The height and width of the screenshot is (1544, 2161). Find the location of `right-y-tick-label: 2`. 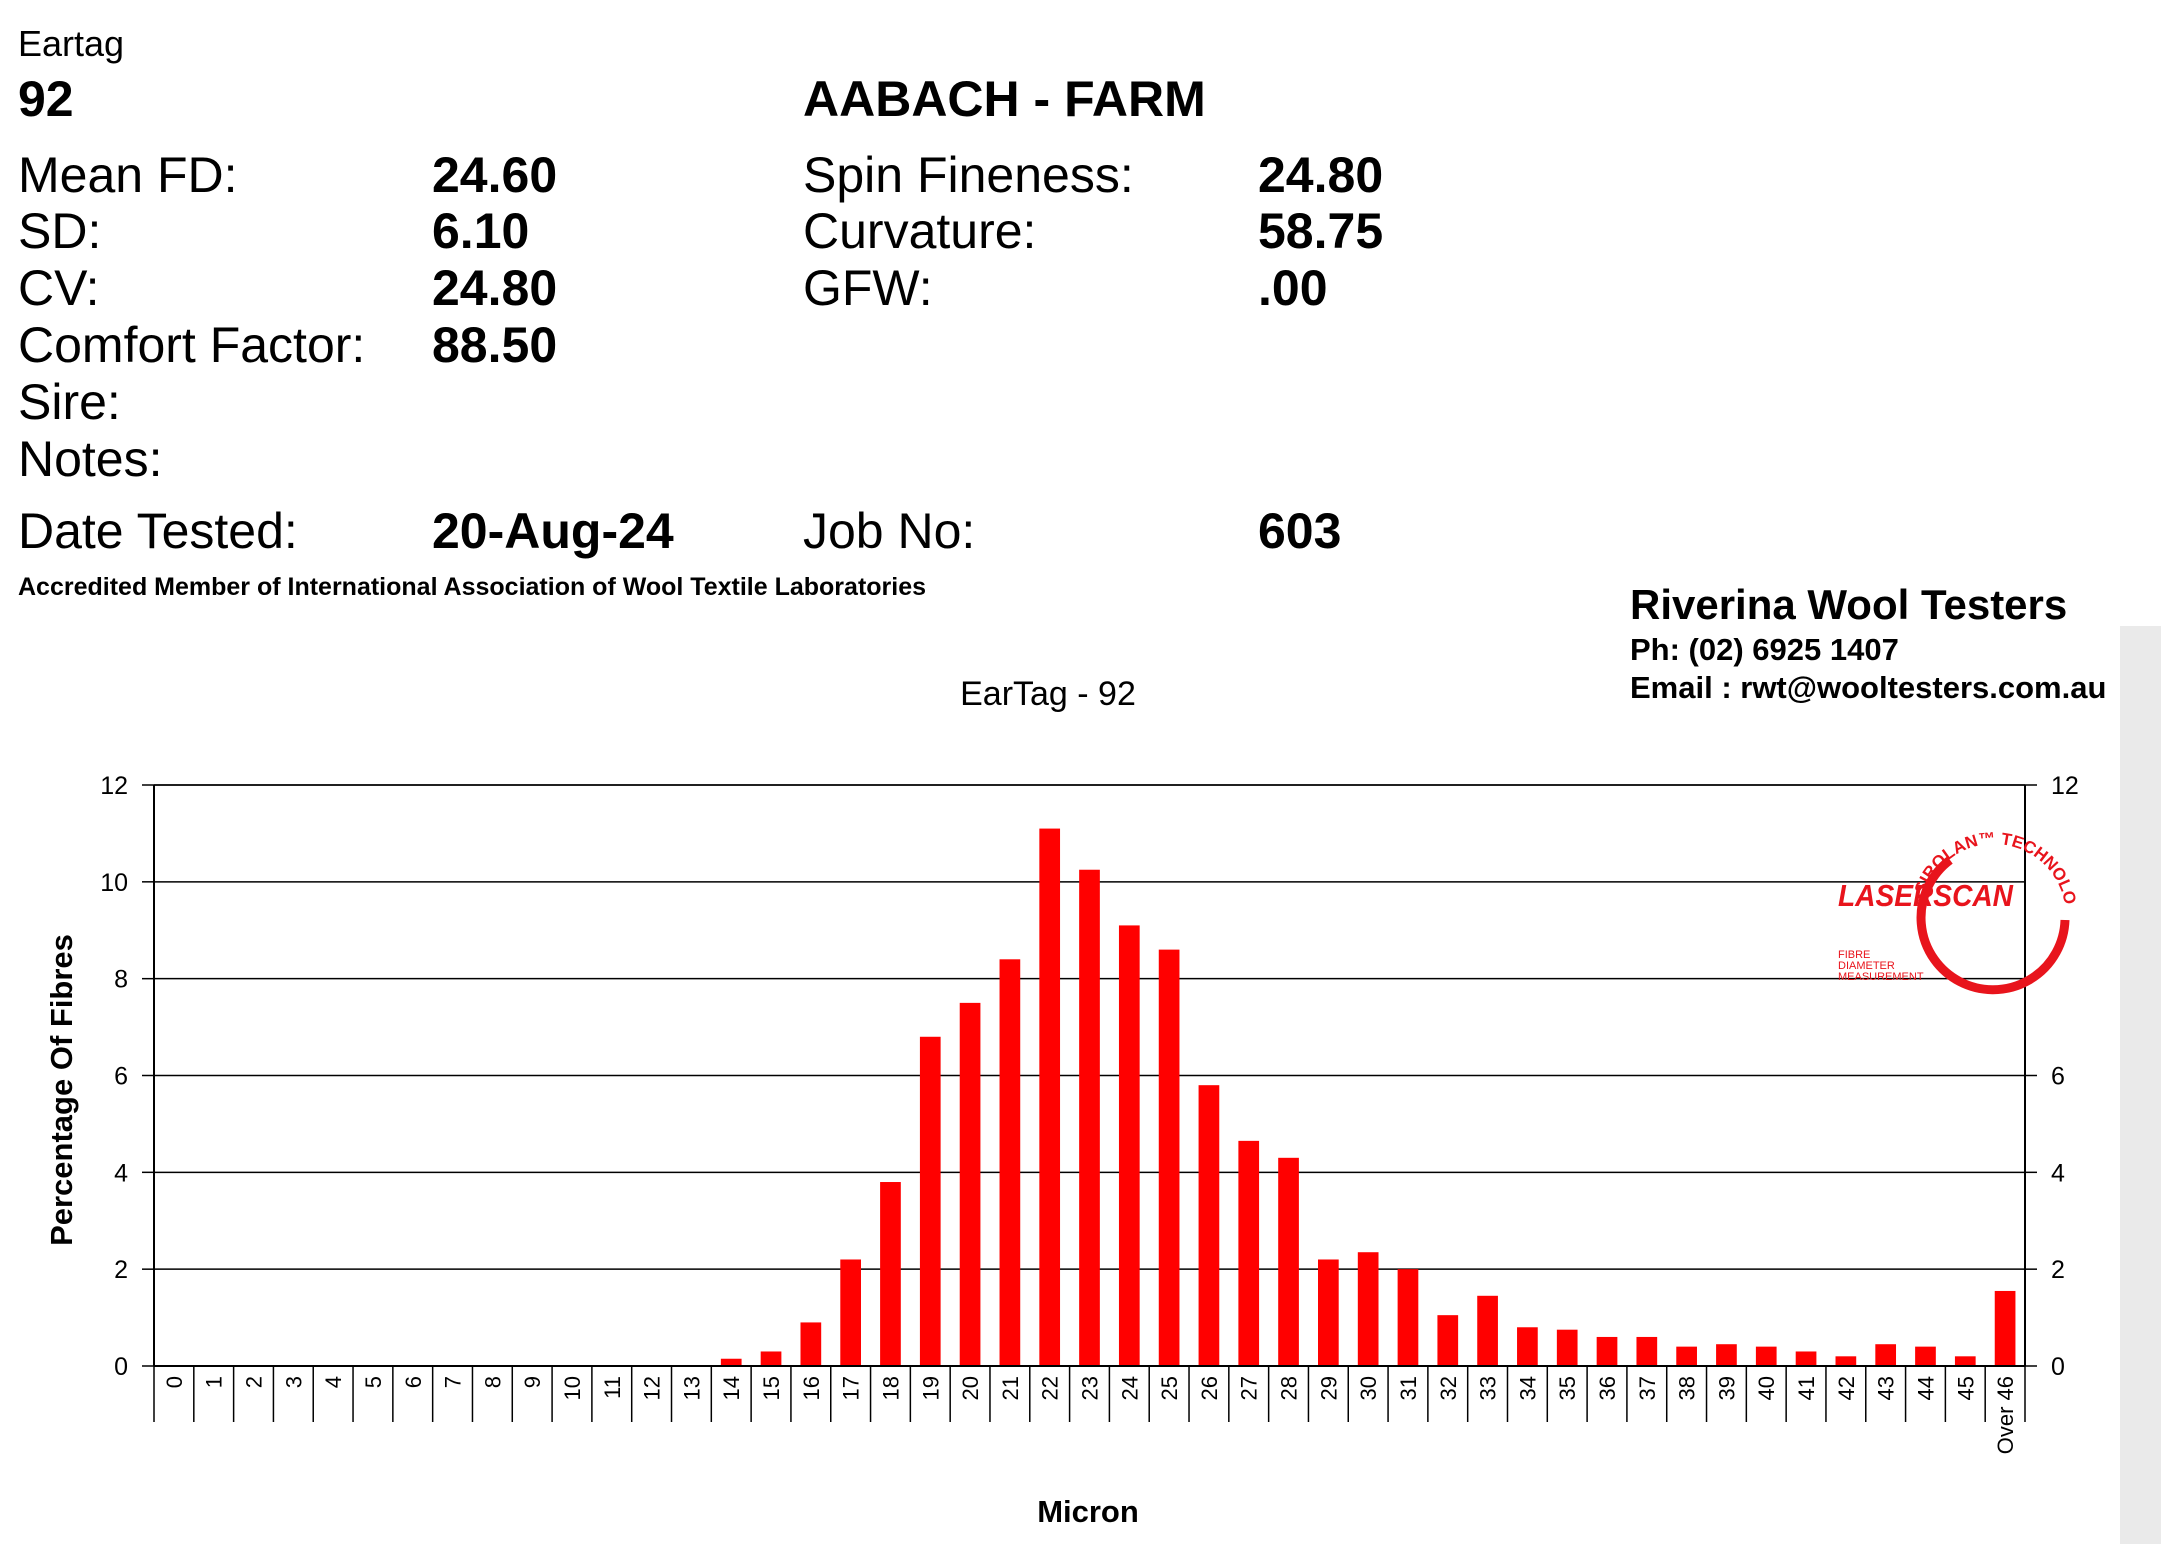

right-y-tick-label: 2 is located at coordinates (2058, 1270).